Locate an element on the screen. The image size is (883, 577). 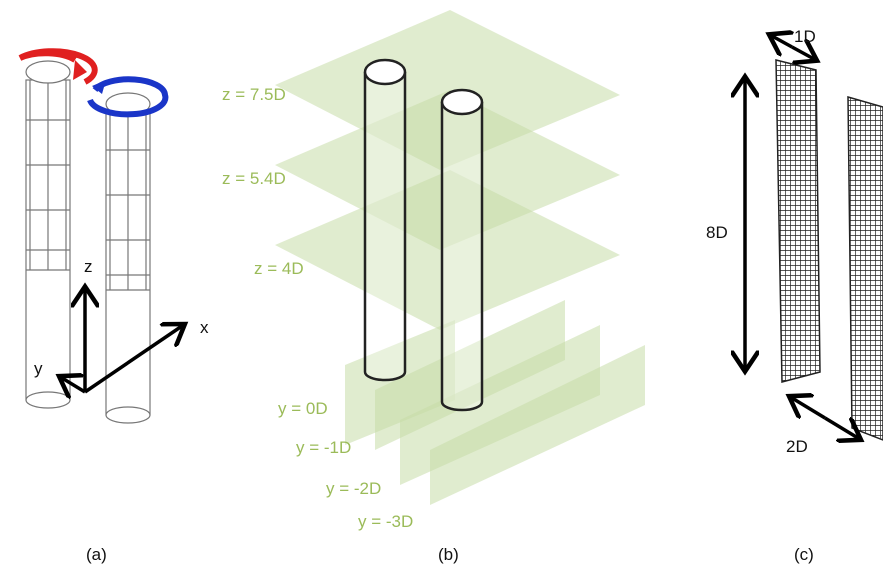
plane-label: y = -1D is located at coordinates (323, 447).